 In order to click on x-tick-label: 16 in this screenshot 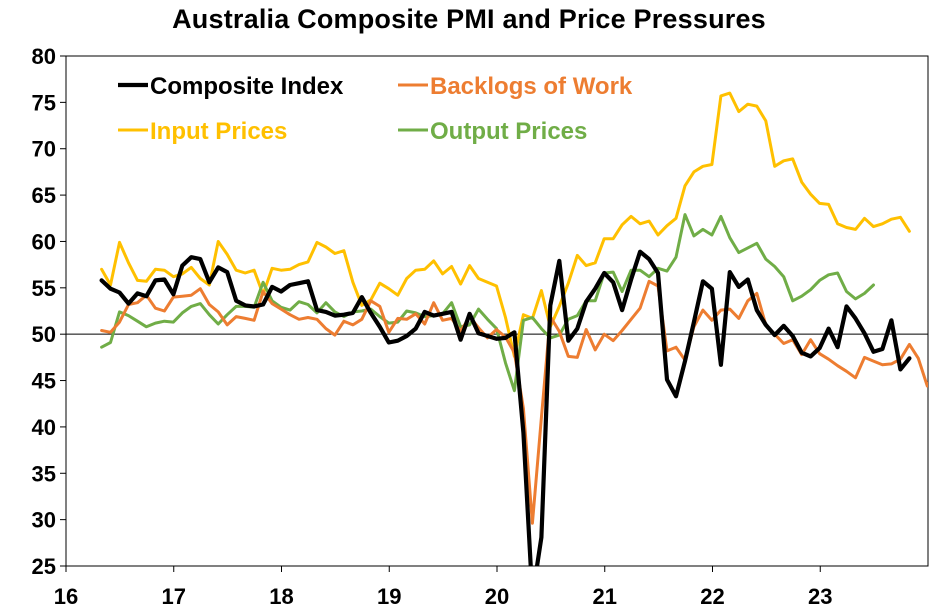, I will do `click(66, 596)`.